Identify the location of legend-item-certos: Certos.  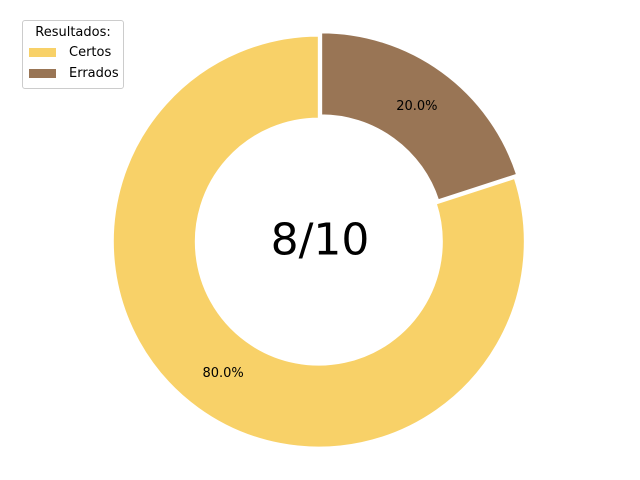
(73, 52).